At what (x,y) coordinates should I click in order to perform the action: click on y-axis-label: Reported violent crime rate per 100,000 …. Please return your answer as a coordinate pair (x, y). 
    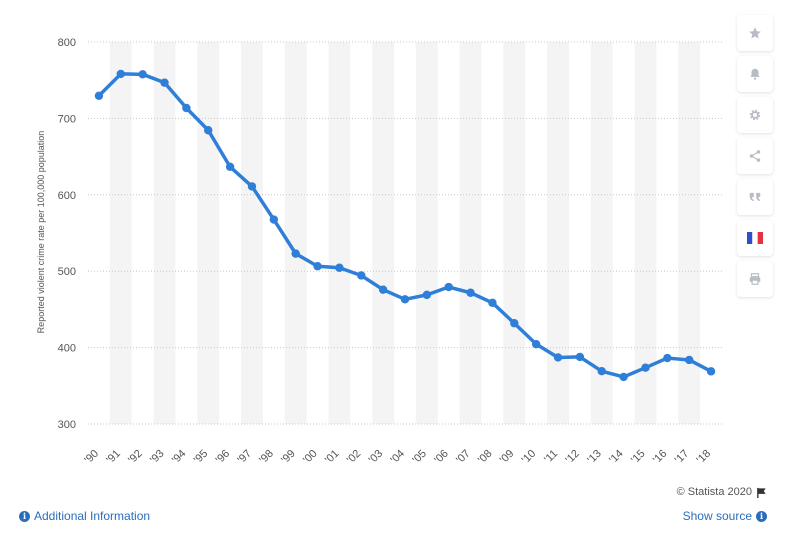
    Looking at the image, I should click on (41, 232).